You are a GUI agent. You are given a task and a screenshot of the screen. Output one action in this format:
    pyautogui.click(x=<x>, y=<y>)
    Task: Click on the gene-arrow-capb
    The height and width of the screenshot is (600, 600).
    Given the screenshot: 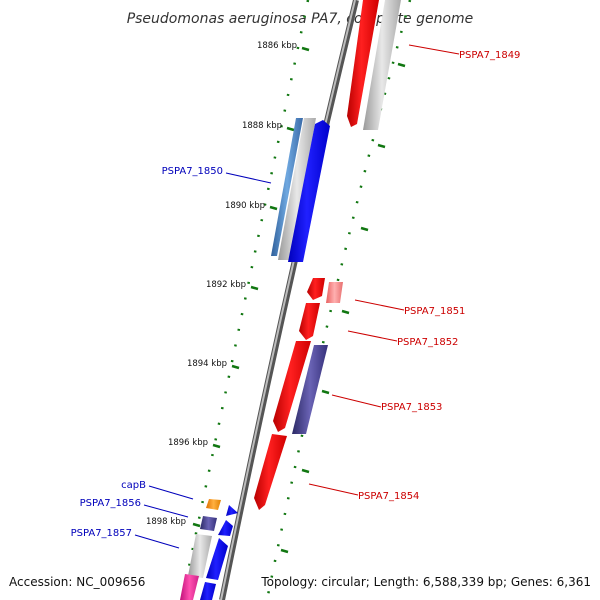 What is the action you would take?
    pyautogui.click(x=213, y=504)
    